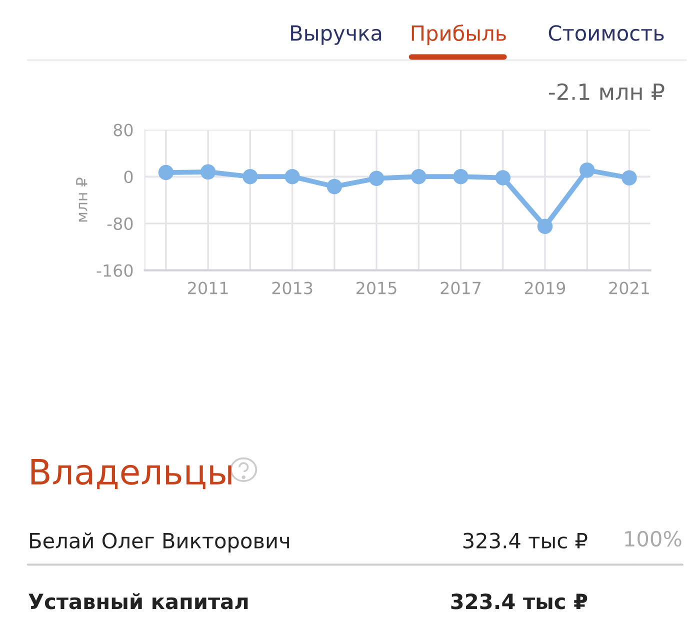 This screenshot has height=633, width=700. What do you see at coordinates (292, 288) in the screenshot?
I see `x-tick-label: 2013` at bounding box center [292, 288].